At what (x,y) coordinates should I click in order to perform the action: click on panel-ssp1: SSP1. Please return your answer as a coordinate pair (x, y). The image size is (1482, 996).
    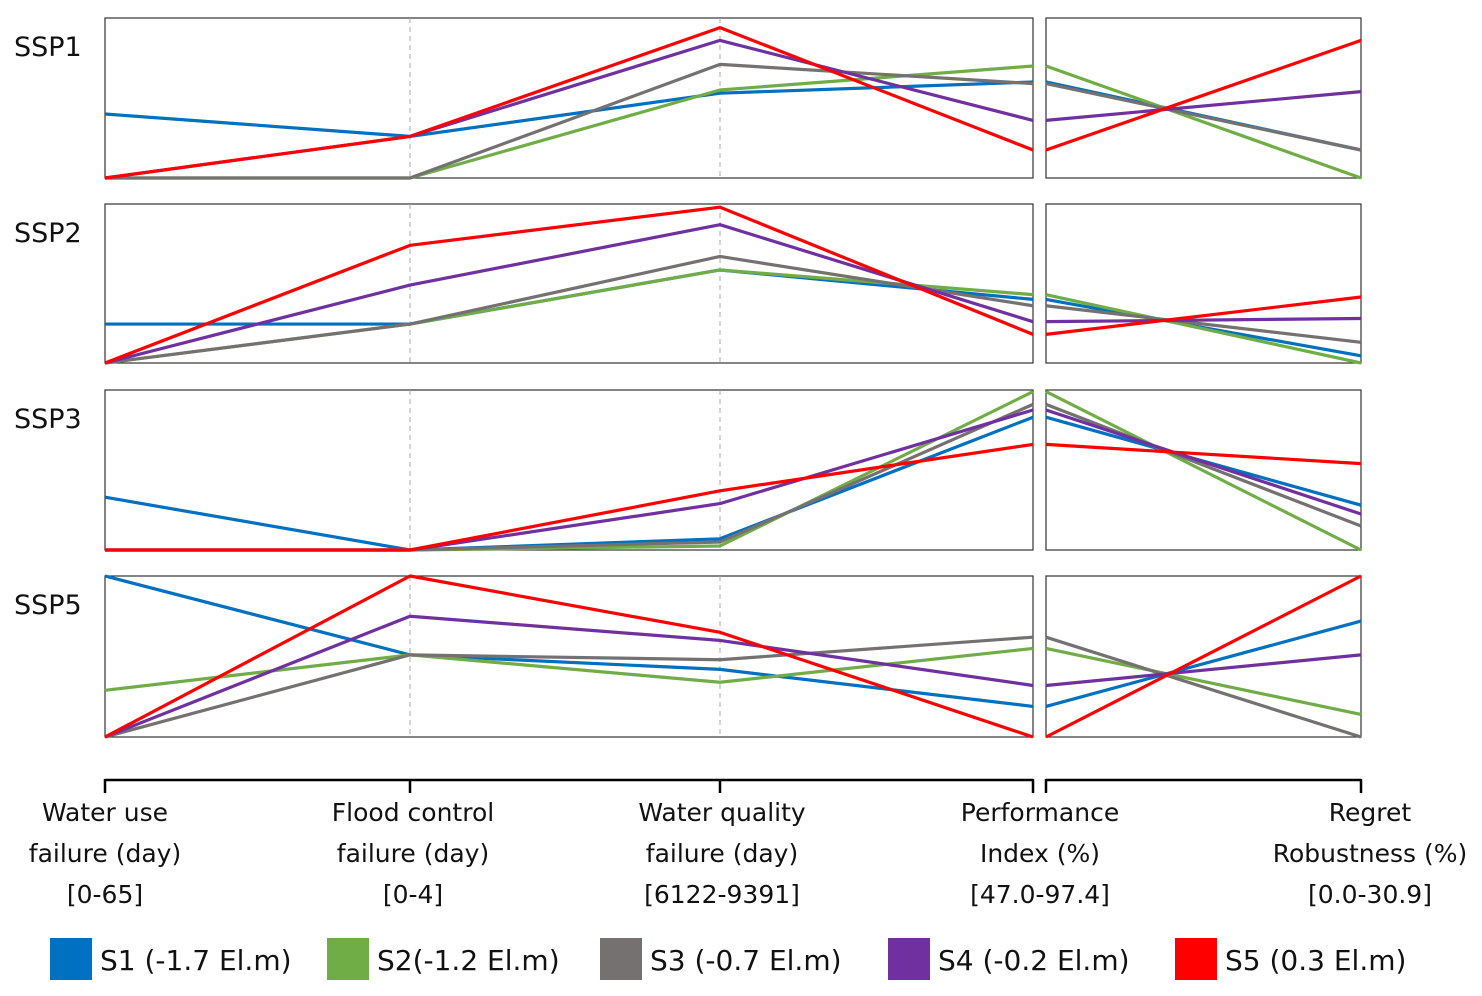
    Looking at the image, I should click on (688, 98).